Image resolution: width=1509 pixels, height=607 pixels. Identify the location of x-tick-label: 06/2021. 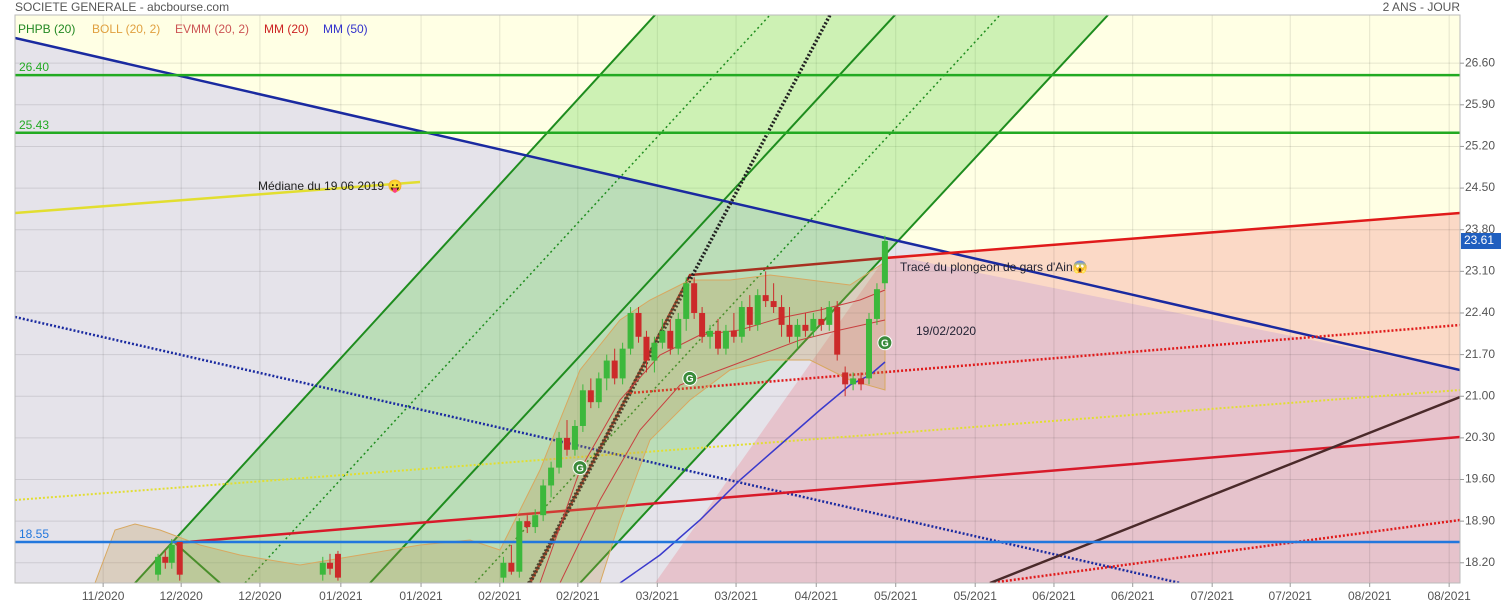
(1054, 596).